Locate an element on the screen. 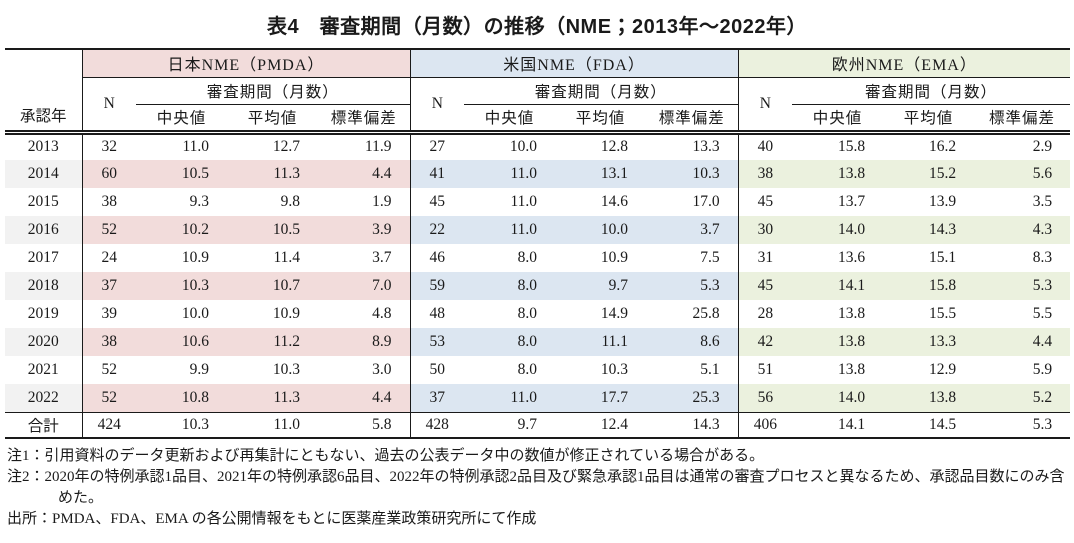  year-cell: 合計 is located at coordinates (43, 424).